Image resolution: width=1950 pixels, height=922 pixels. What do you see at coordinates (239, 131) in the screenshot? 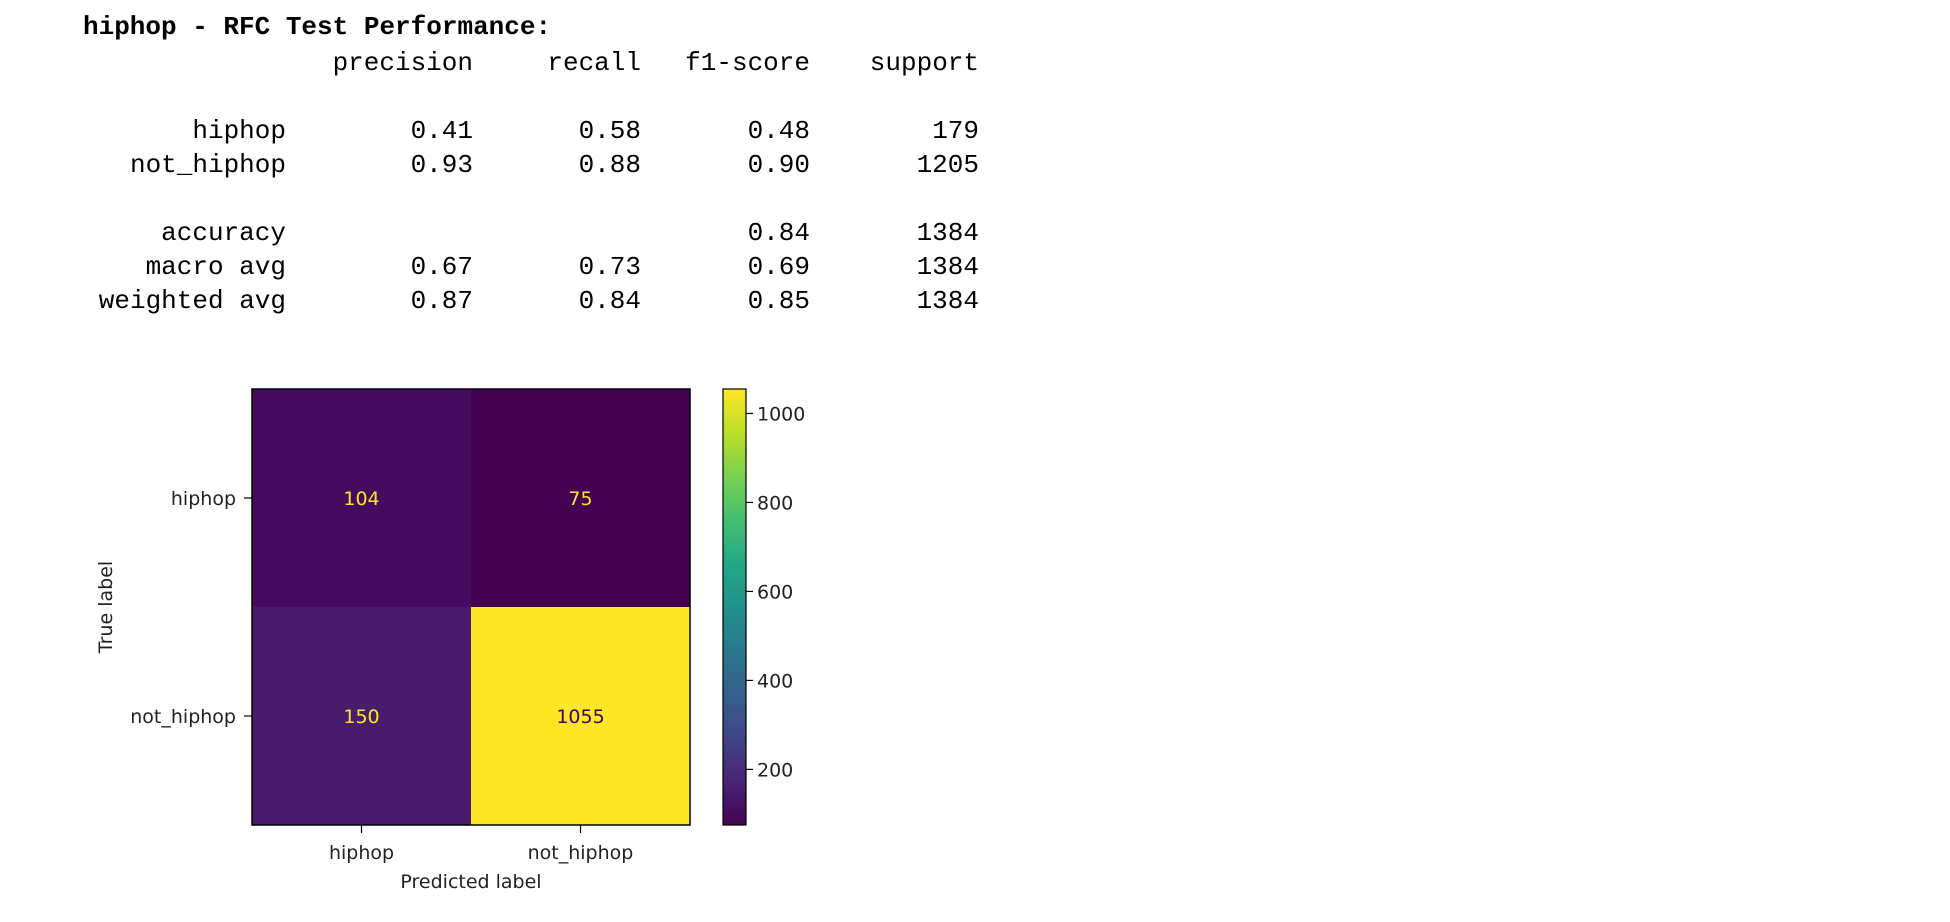
I see `row-label: hiphop` at bounding box center [239, 131].